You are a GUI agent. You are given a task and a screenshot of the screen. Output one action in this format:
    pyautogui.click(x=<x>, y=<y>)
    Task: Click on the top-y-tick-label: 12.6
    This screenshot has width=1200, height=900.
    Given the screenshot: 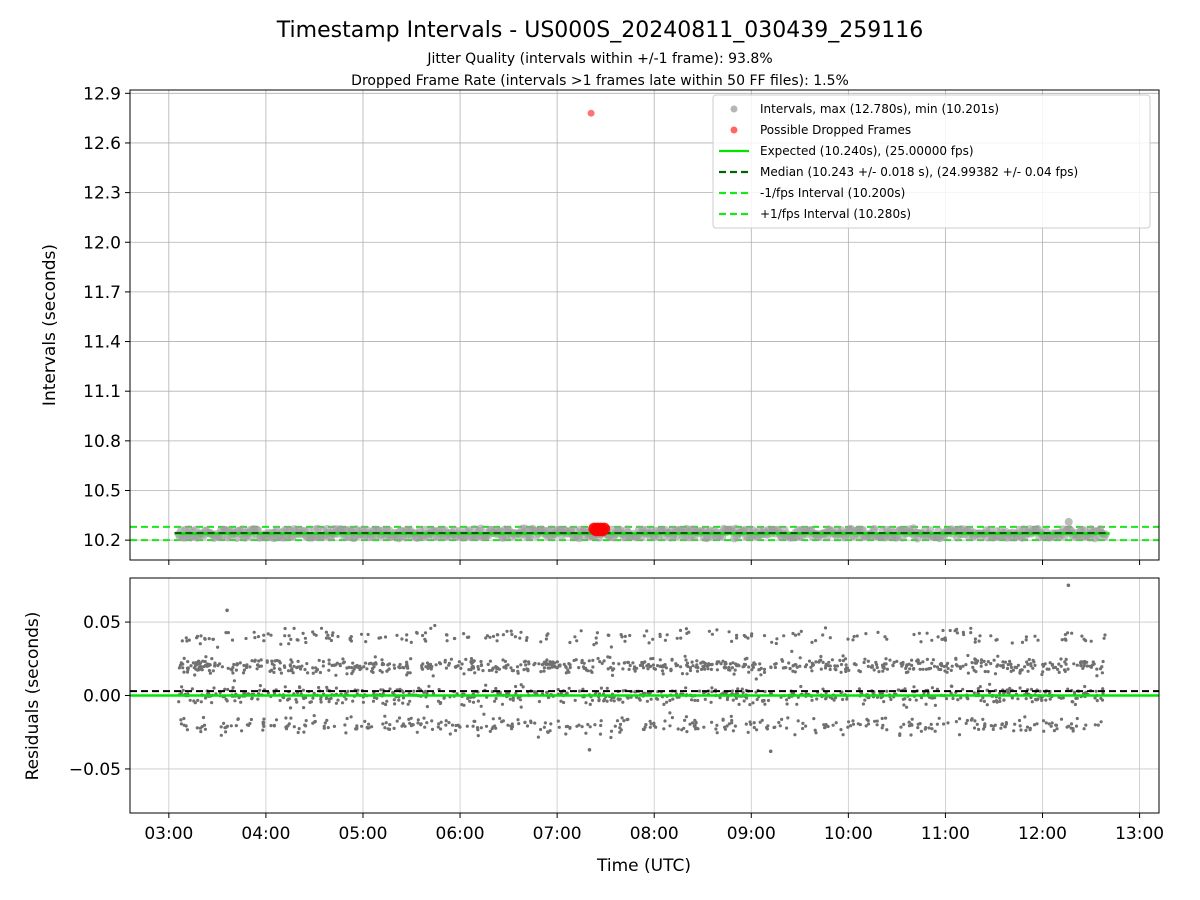 What is the action you would take?
    pyautogui.click(x=102, y=144)
    